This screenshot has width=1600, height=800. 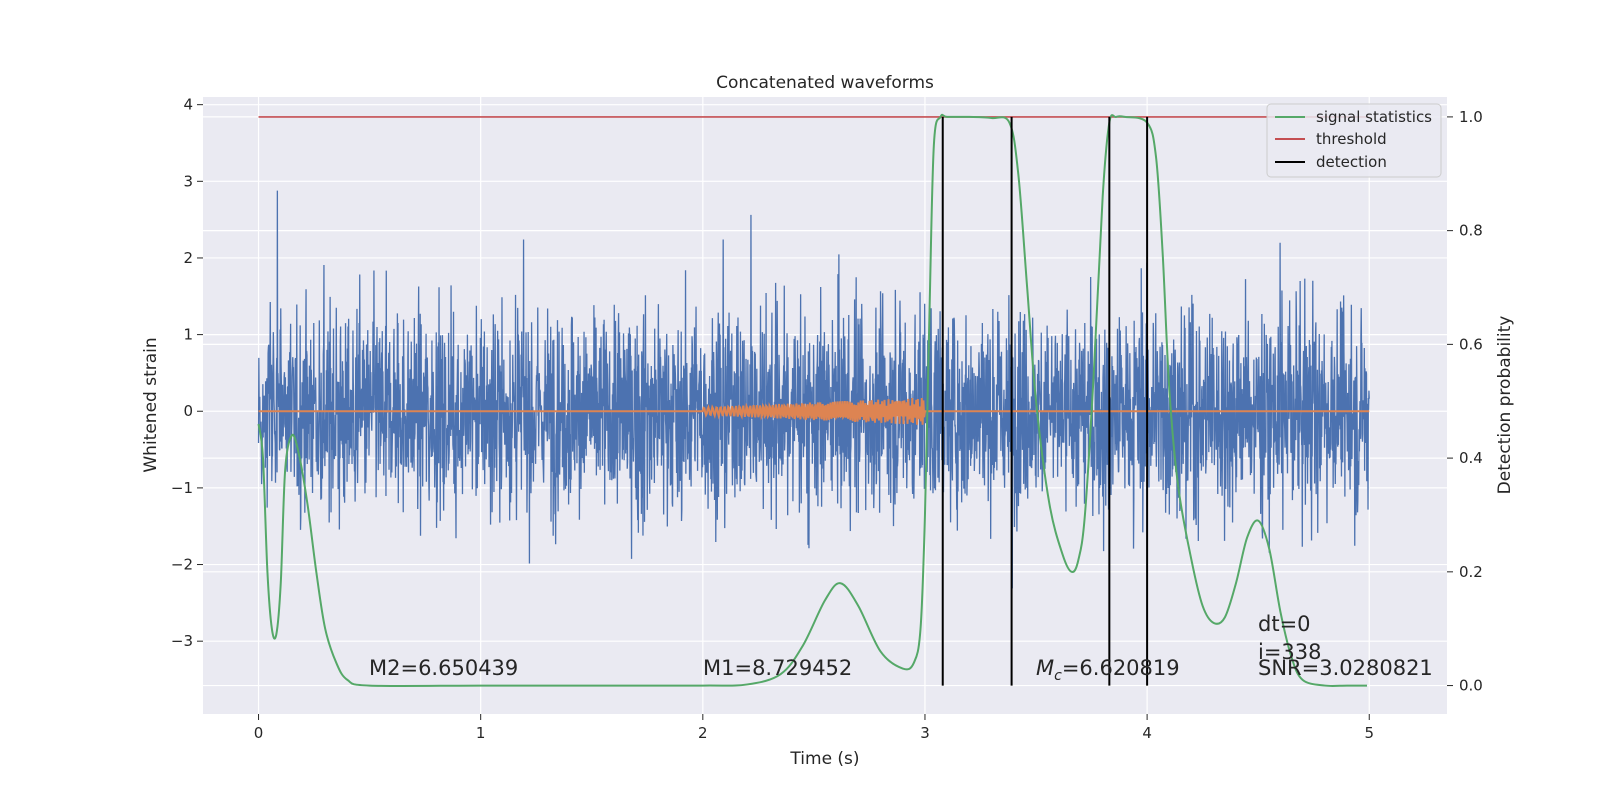 What do you see at coordinates (188, 411) in the screenshot?
I see `y-left-tick-label-0: 0` at bounding box center [188, 411].